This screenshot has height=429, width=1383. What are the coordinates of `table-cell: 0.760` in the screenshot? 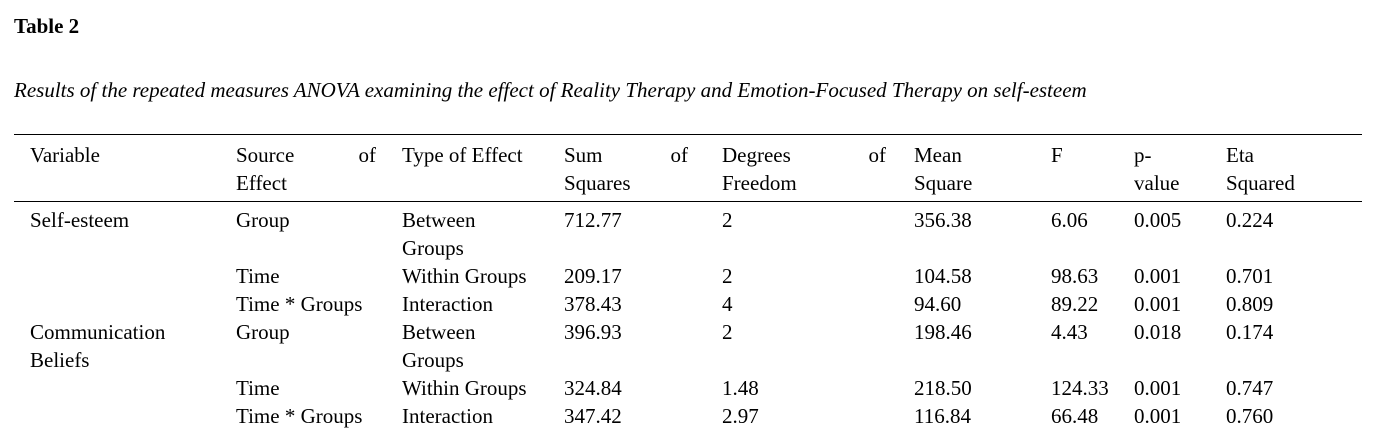 It's located at (1250, 416).